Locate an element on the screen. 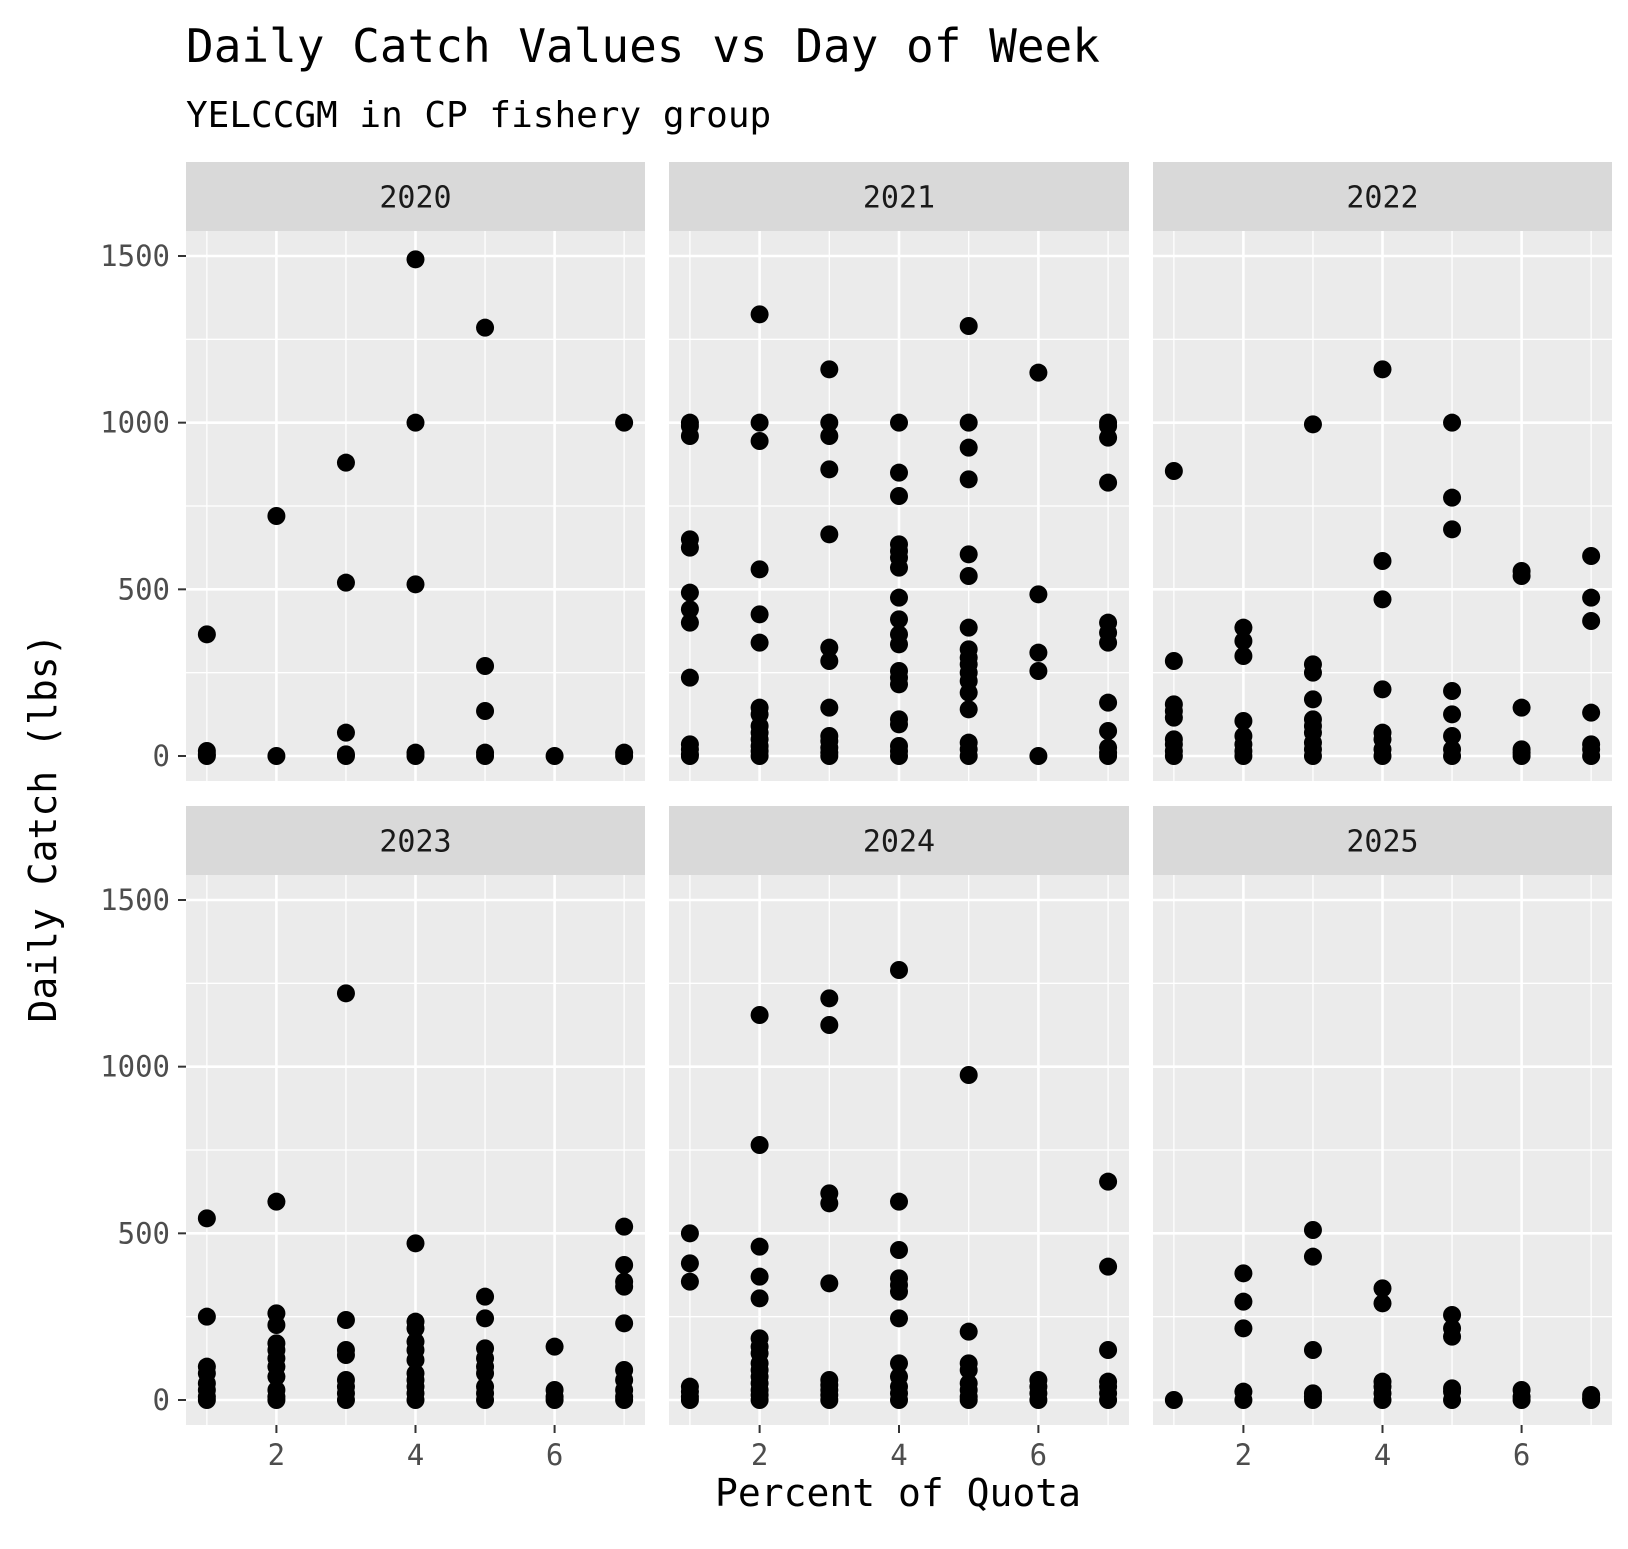 Image resolution: width=1628 pixels, height=1549 pixels. facet-strip-label: 2020 is located at coordinates (415, 198).